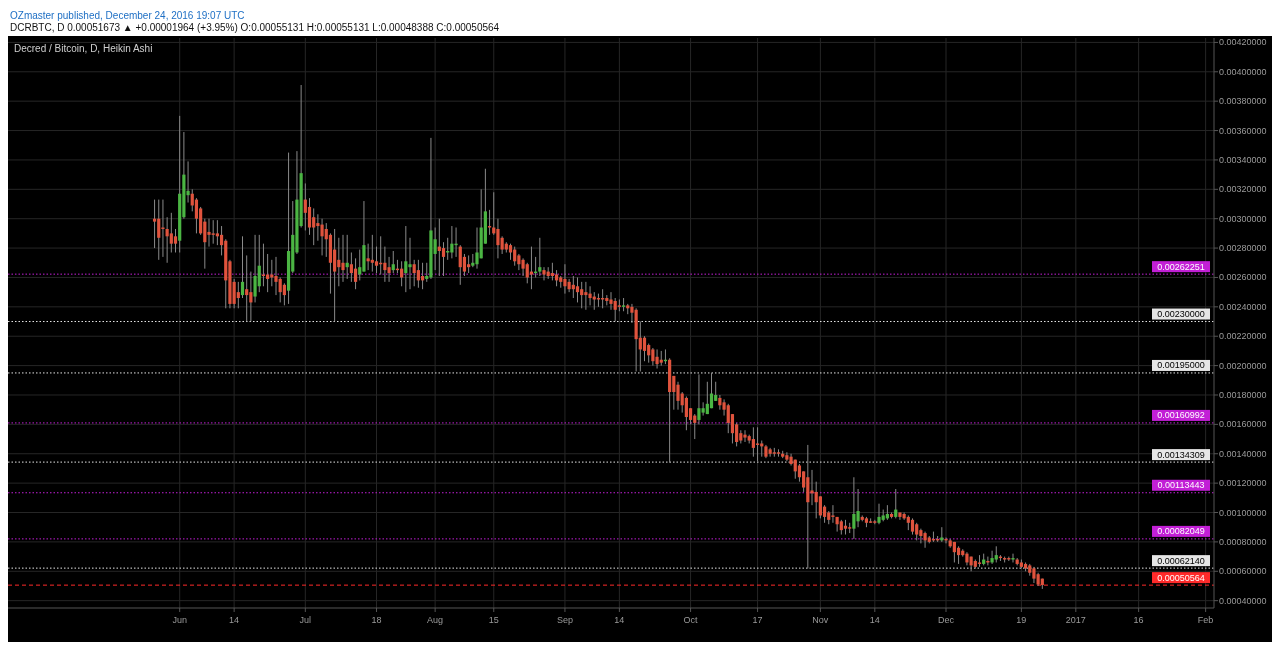 The image size is (1280, 650). Describe the element at coordinates (1243, 512) in the screenshot. I see `y-tick-label: 0.00100000` at that location.